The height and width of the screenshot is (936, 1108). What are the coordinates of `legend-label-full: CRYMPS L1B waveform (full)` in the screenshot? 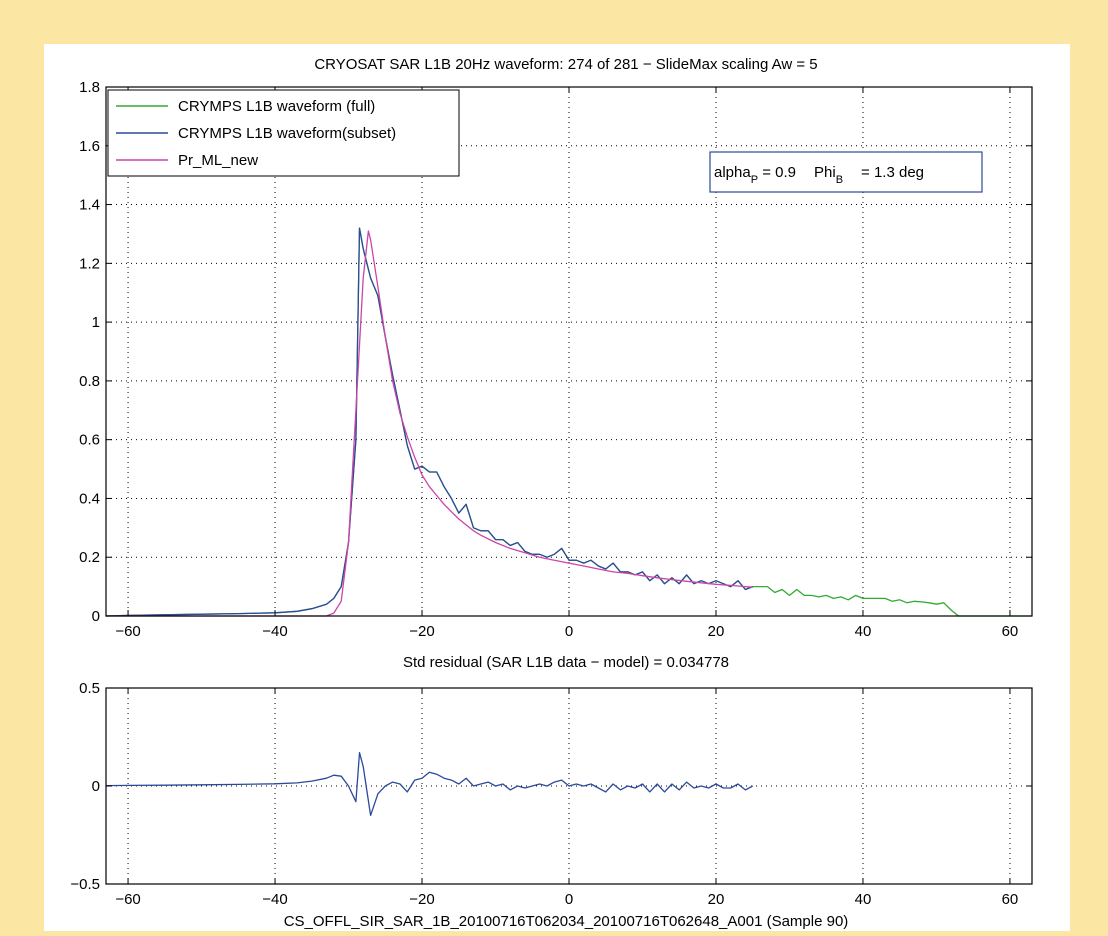 It's located at (276, 106).